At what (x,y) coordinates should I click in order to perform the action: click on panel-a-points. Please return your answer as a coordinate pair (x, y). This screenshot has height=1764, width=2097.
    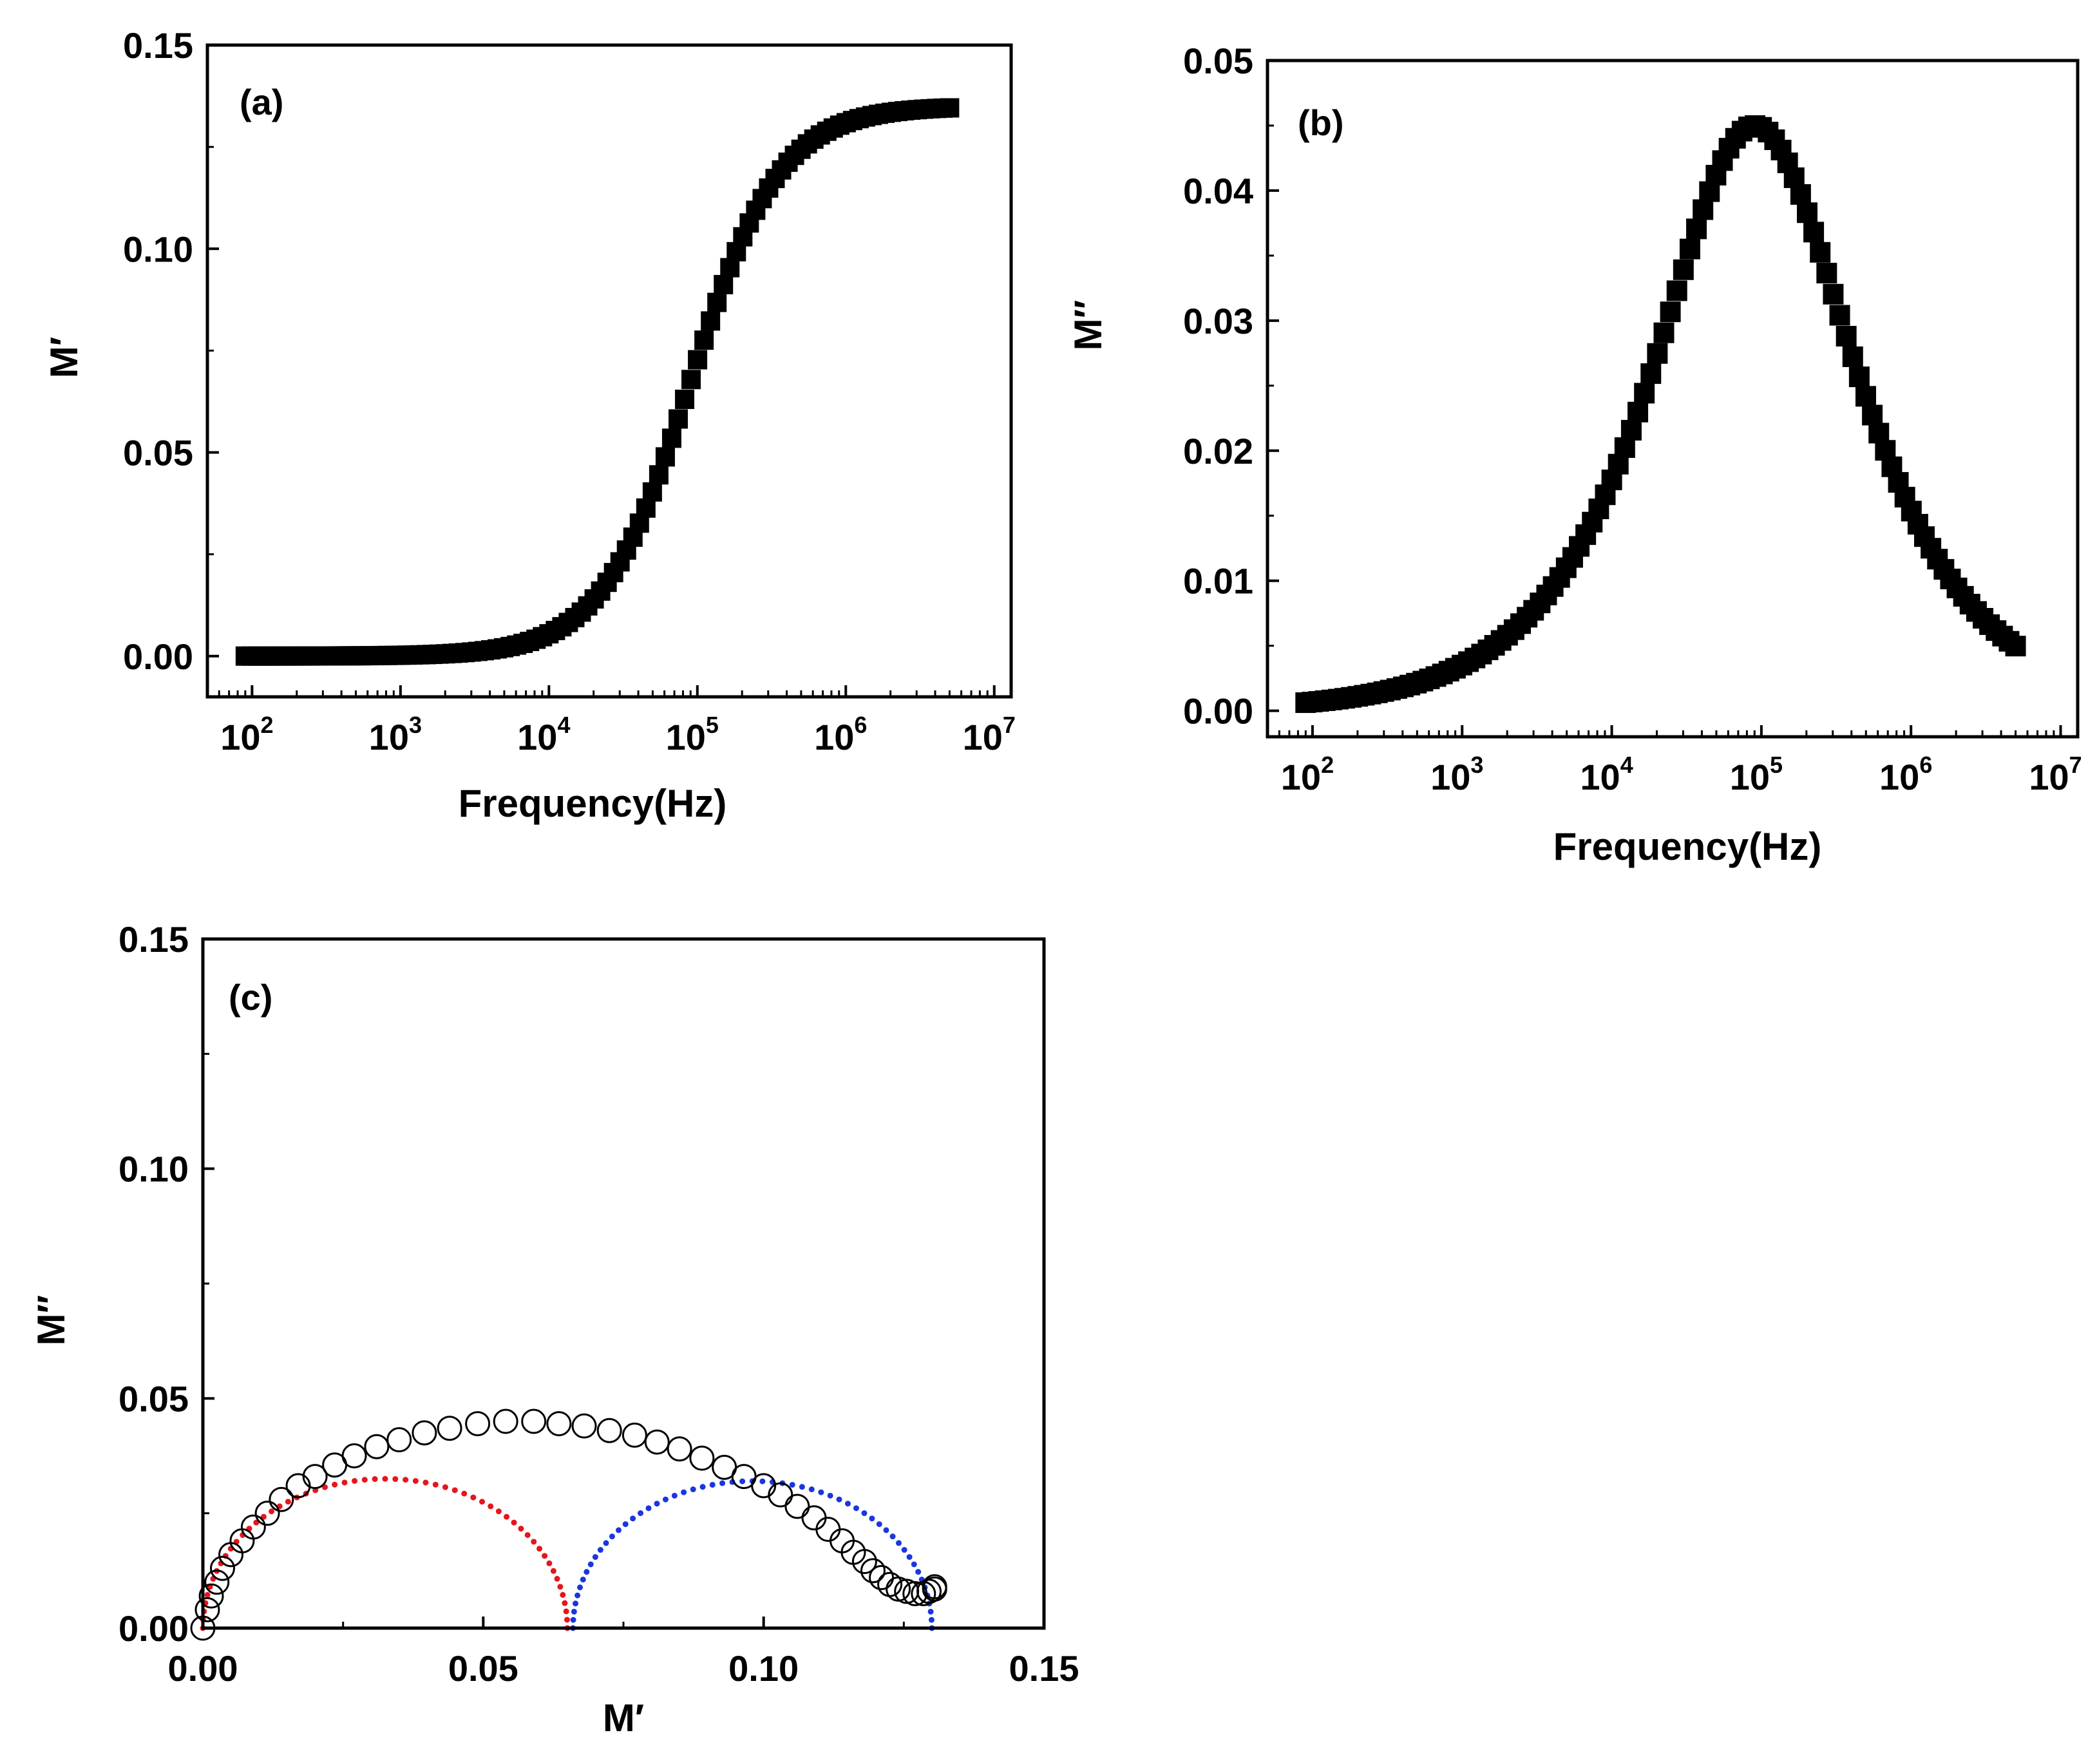
    Looking at the image, I should click on (597, 382).